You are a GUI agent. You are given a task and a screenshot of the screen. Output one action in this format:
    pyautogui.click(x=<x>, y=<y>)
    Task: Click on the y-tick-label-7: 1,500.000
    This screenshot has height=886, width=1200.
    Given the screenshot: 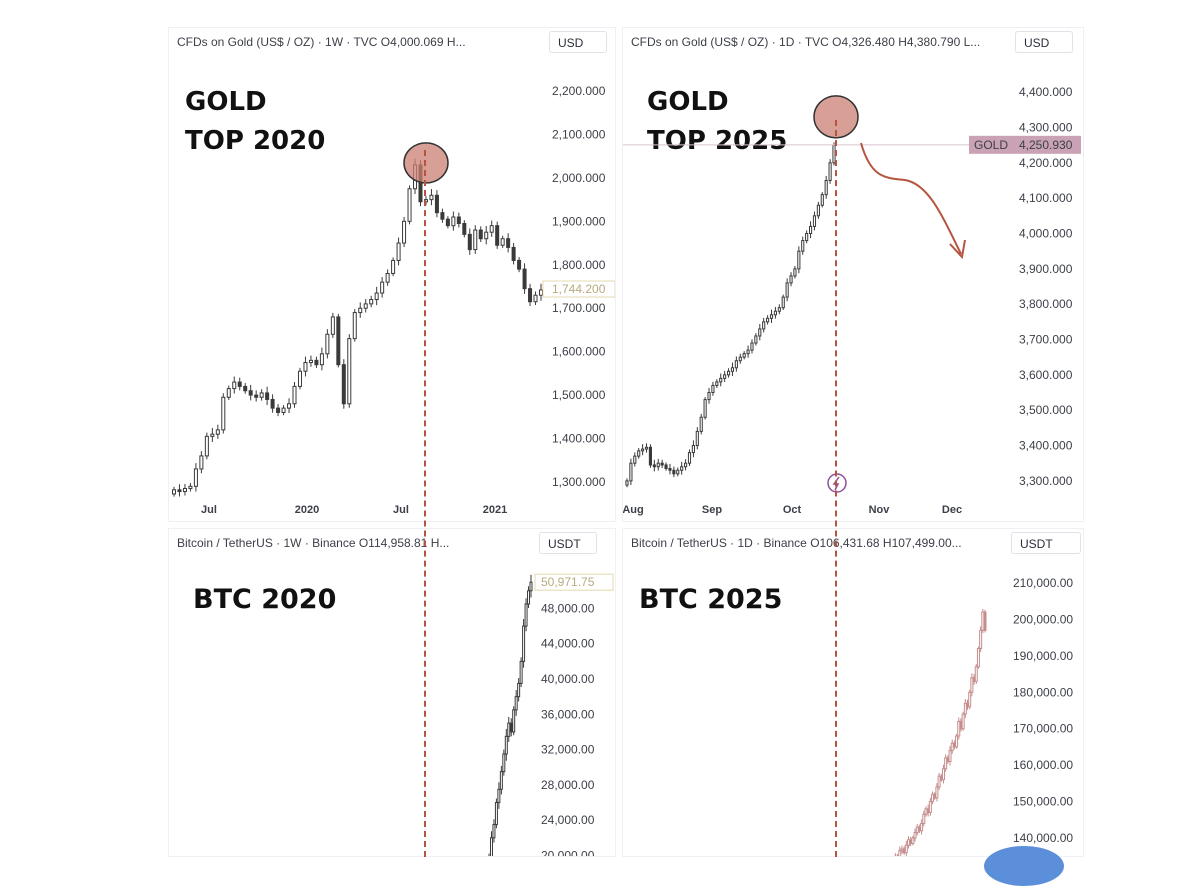 What is the action you would take?
    pyautogui.click(x=579, y=395)
    